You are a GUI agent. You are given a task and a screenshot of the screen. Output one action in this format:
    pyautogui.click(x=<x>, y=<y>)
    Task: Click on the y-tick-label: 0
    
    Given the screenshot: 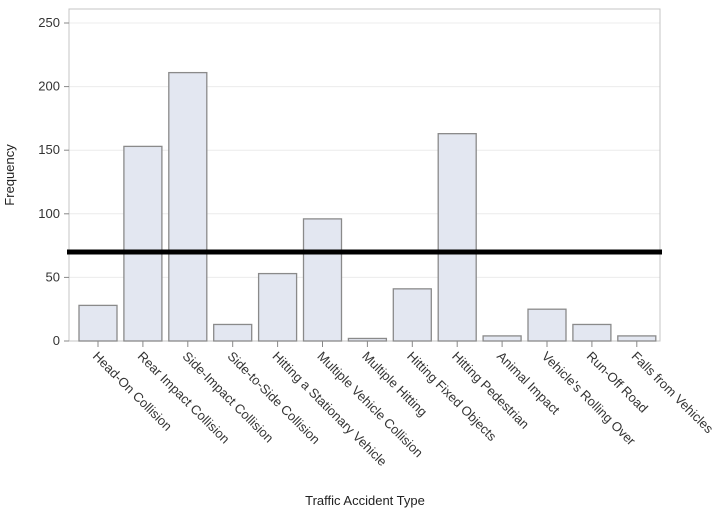 What is the action you would take?
    pyautogui.click(x=56, y=340)
    